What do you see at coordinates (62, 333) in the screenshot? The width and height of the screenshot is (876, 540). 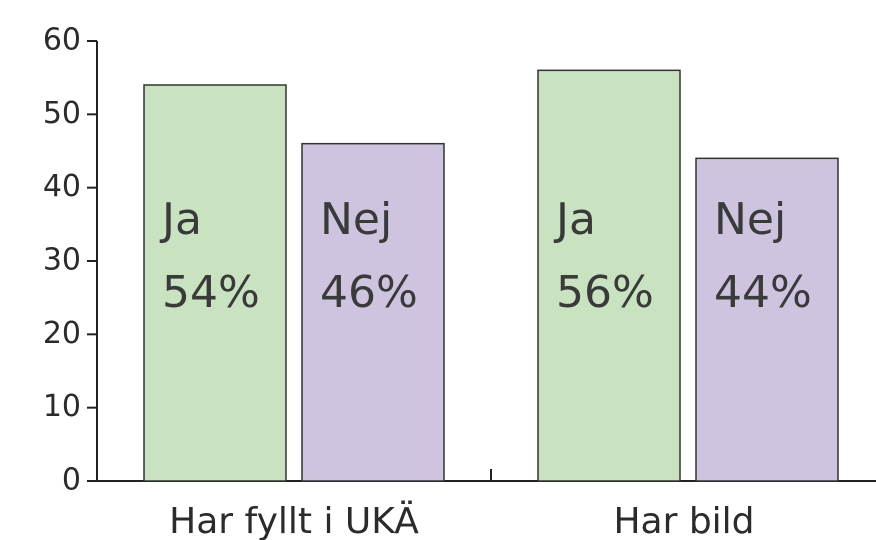 I see `y-tick-label: 20` at bounding box center [62, 333].